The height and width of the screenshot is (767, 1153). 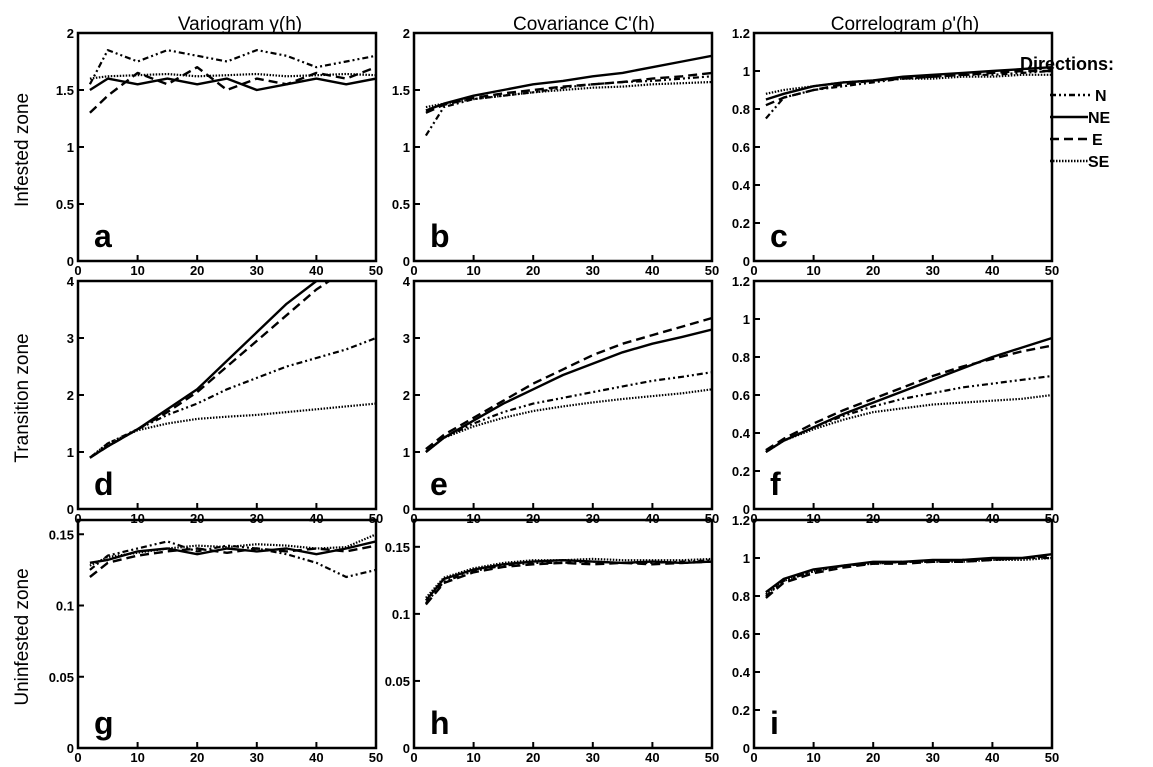 I want to click on panel-f-series, so click(x=908, y=395).